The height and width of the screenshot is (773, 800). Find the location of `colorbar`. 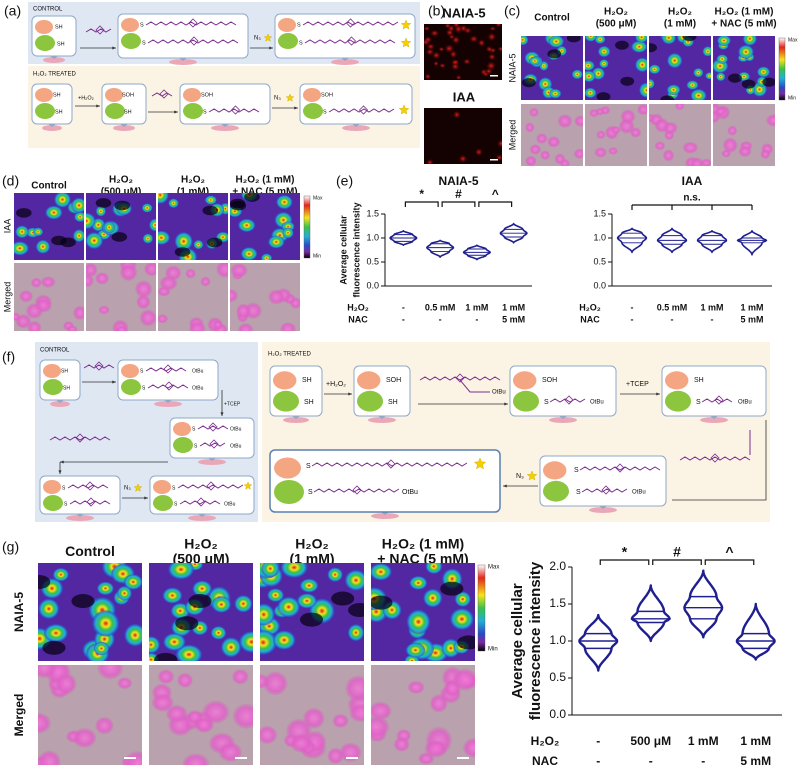

colorbar is located at coordinates (307, 227).